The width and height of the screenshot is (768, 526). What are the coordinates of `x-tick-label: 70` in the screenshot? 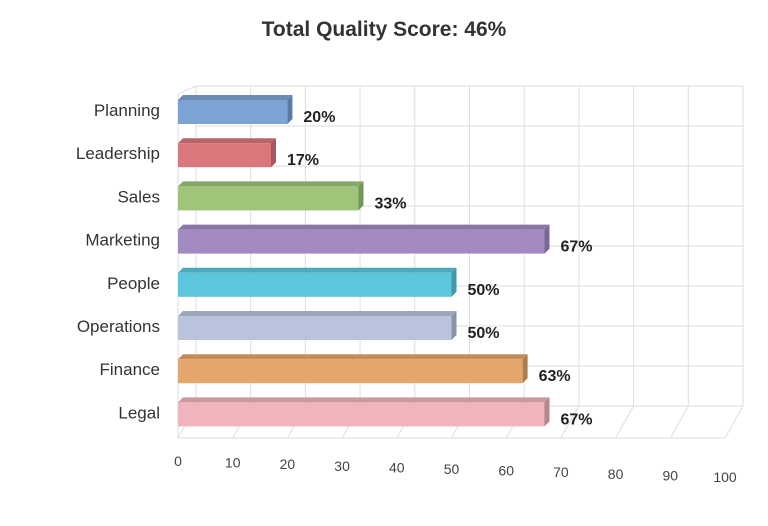 It's located at (561, 472).